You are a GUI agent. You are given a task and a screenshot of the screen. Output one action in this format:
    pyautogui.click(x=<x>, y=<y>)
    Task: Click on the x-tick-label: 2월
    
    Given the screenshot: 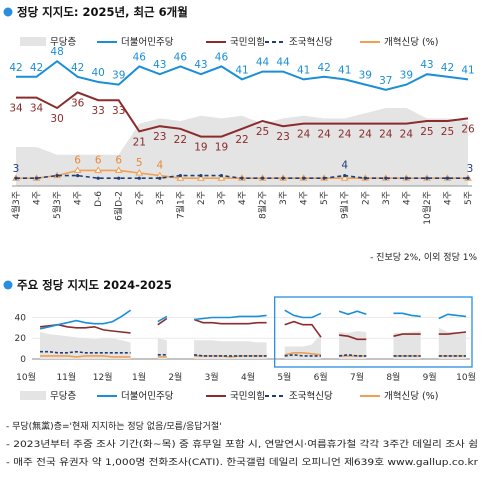 What is the action you would take?
    pyautogui.click(x=175, y=377)
    